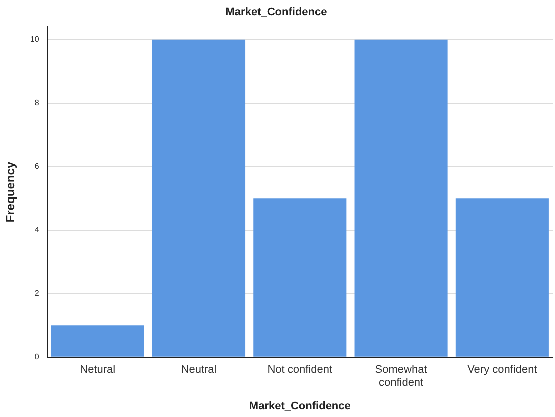 The image size is (555, 417). What do you see at coordinates (37, 167) in the screenshot?
I see `y-tick-label: 6` at bounding box center [37, 167].